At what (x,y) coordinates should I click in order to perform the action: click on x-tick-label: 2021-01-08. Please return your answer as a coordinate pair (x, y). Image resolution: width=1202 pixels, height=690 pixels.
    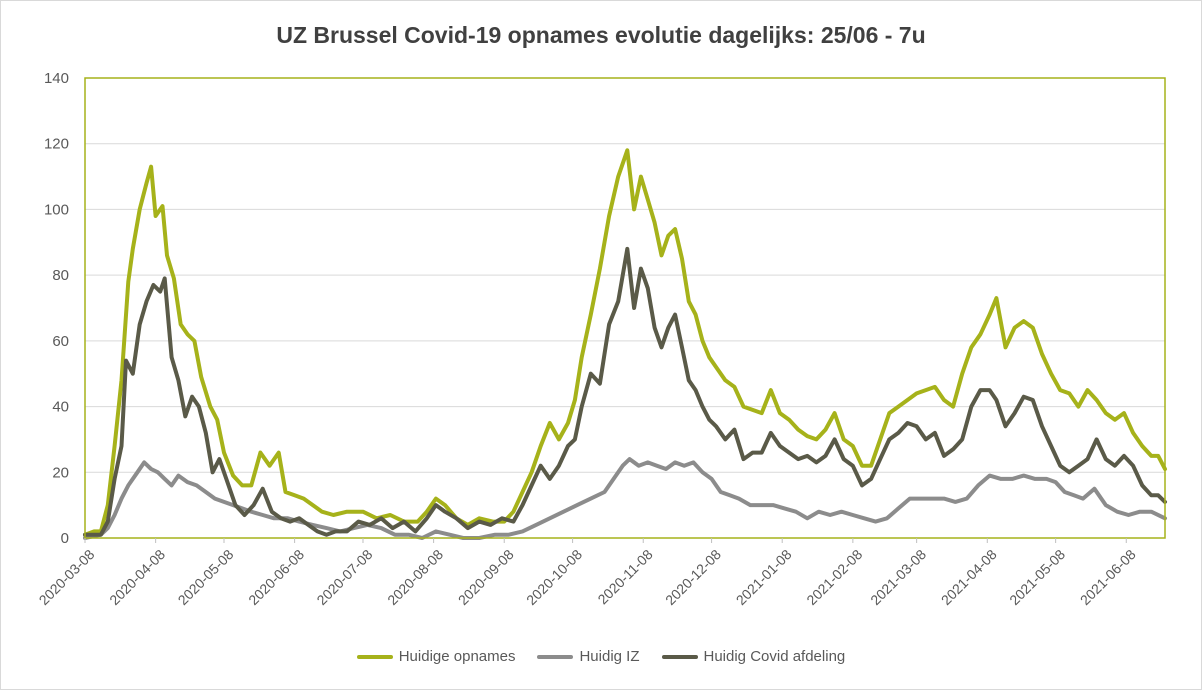
    Looking at the image, I should click on (764, 577).